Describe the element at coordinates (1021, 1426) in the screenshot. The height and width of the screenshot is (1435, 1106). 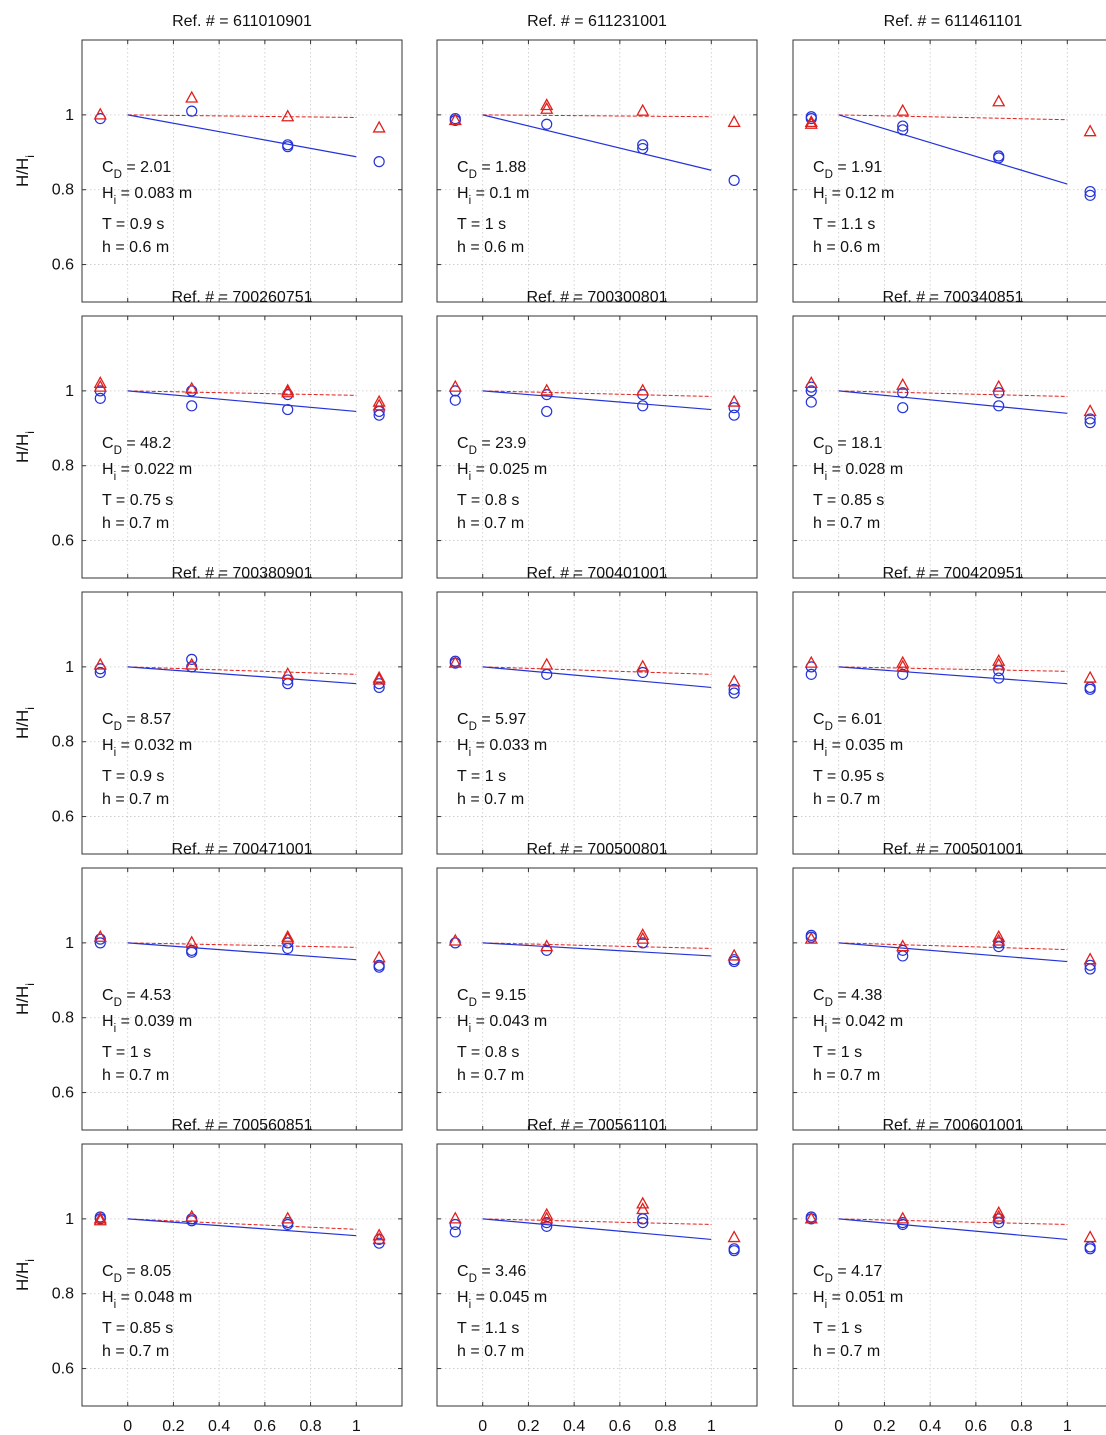
I see `x-tick-label: 0.8` at that location.